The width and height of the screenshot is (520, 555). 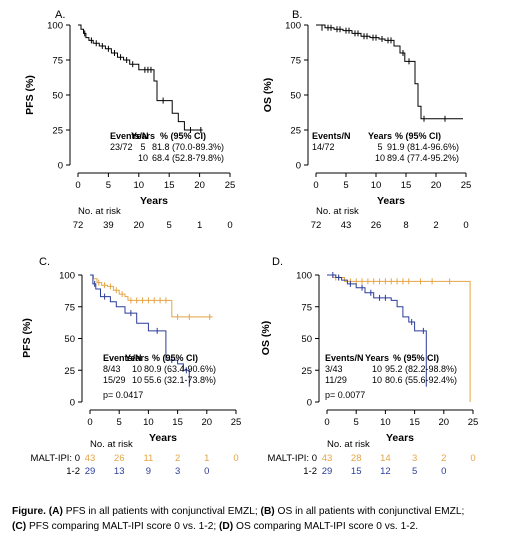 I want to click on risk-value: 14, so click(x=385, y=458).